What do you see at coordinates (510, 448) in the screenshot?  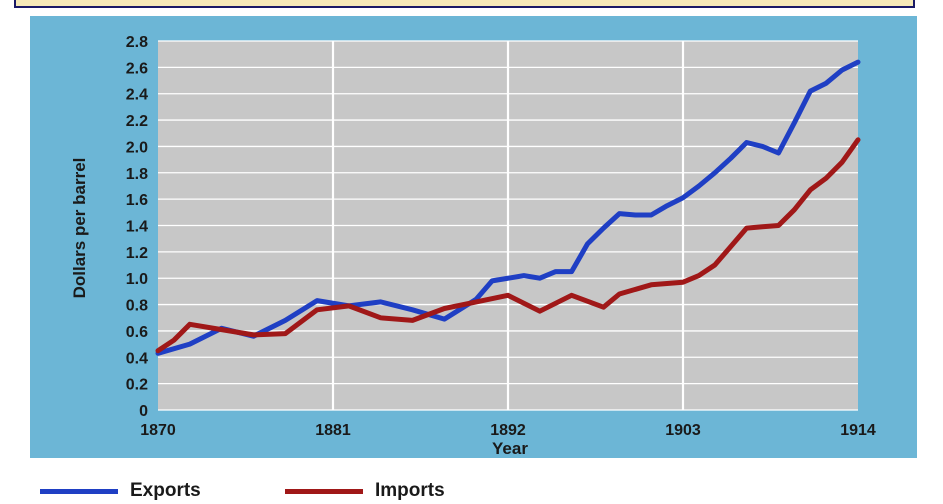 I see `x-axis-title: Year` at bounding box center [510, 448].